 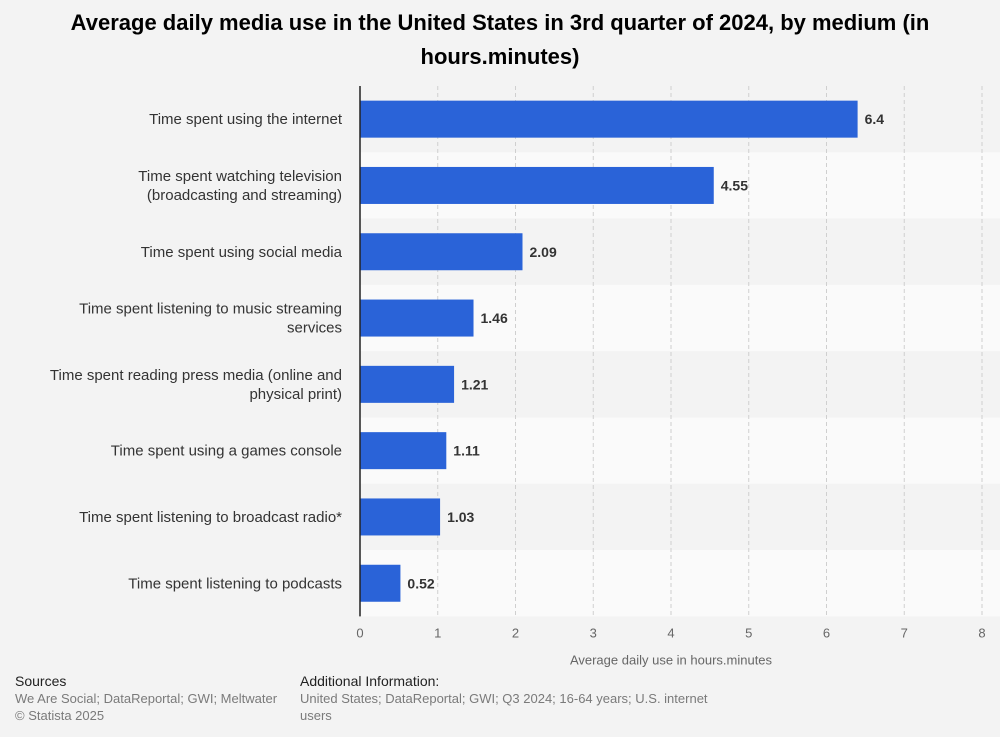 What do you see at coordinates (671, 659) in the screenshot?
I see `x-axis-title: Average daily use in hours.minutes` at bounding box center [671, 659].